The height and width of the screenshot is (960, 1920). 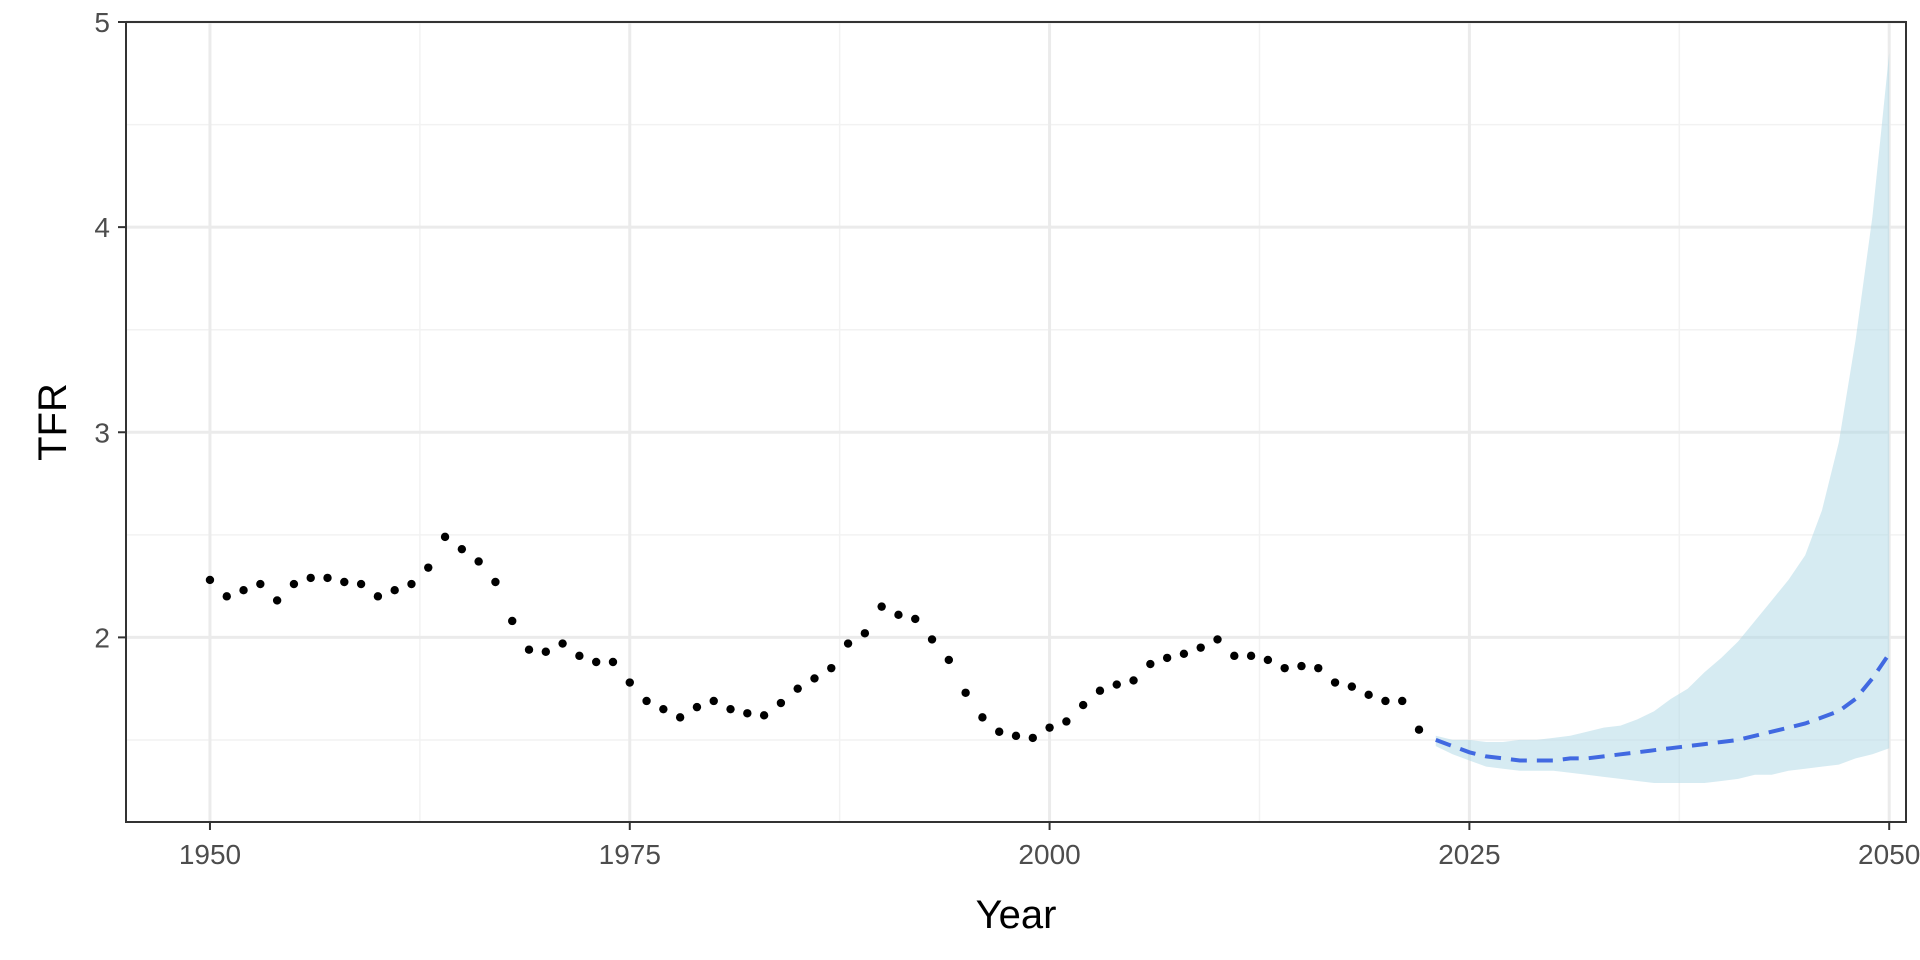 What do you see at coordinates (102, 637) in the screenshot?
I see `y-tick-label: 2` at bounding box center [102, 637].